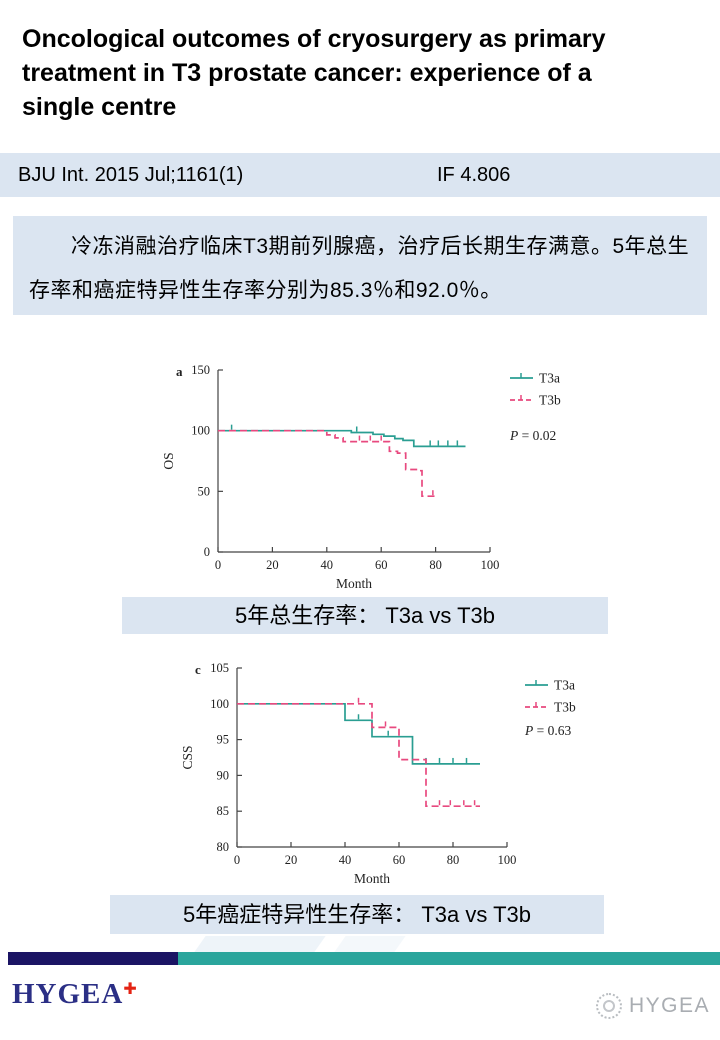 This screenshot has height=1040, width=720. What do you see at coordinates (474, 175) in the screenshot?
I see `impact-factor: IF 4.806` at bounding box center [474, 175].